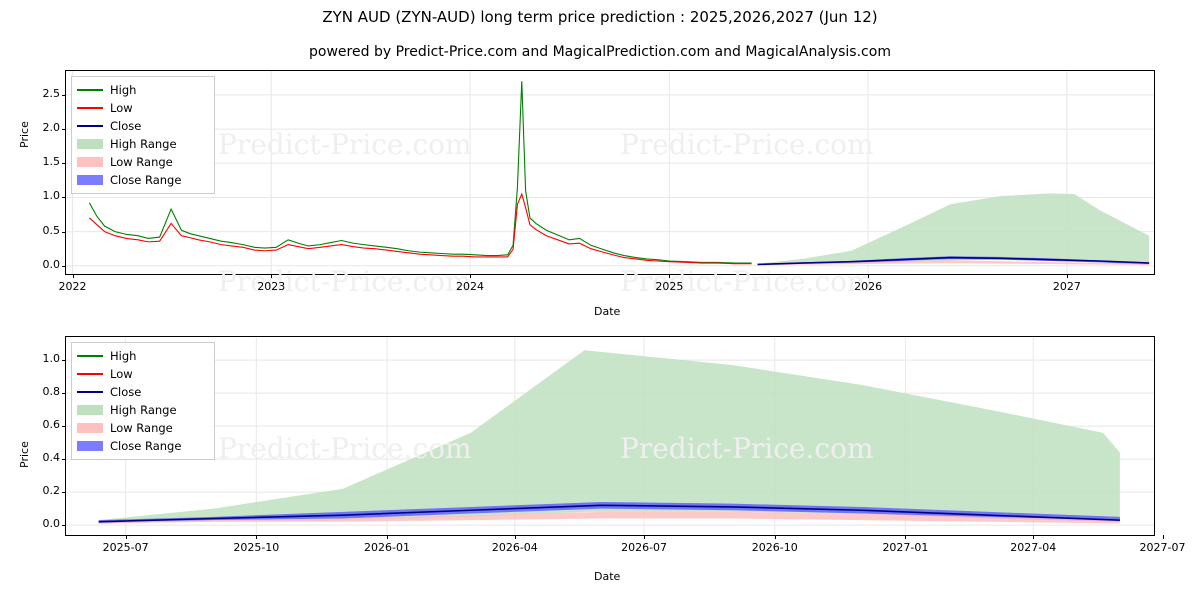  What do you see at coordinates (774, 547) in the screenshot?
I see `x-tick-label: 2026-10` at bounding box center [774, 547].